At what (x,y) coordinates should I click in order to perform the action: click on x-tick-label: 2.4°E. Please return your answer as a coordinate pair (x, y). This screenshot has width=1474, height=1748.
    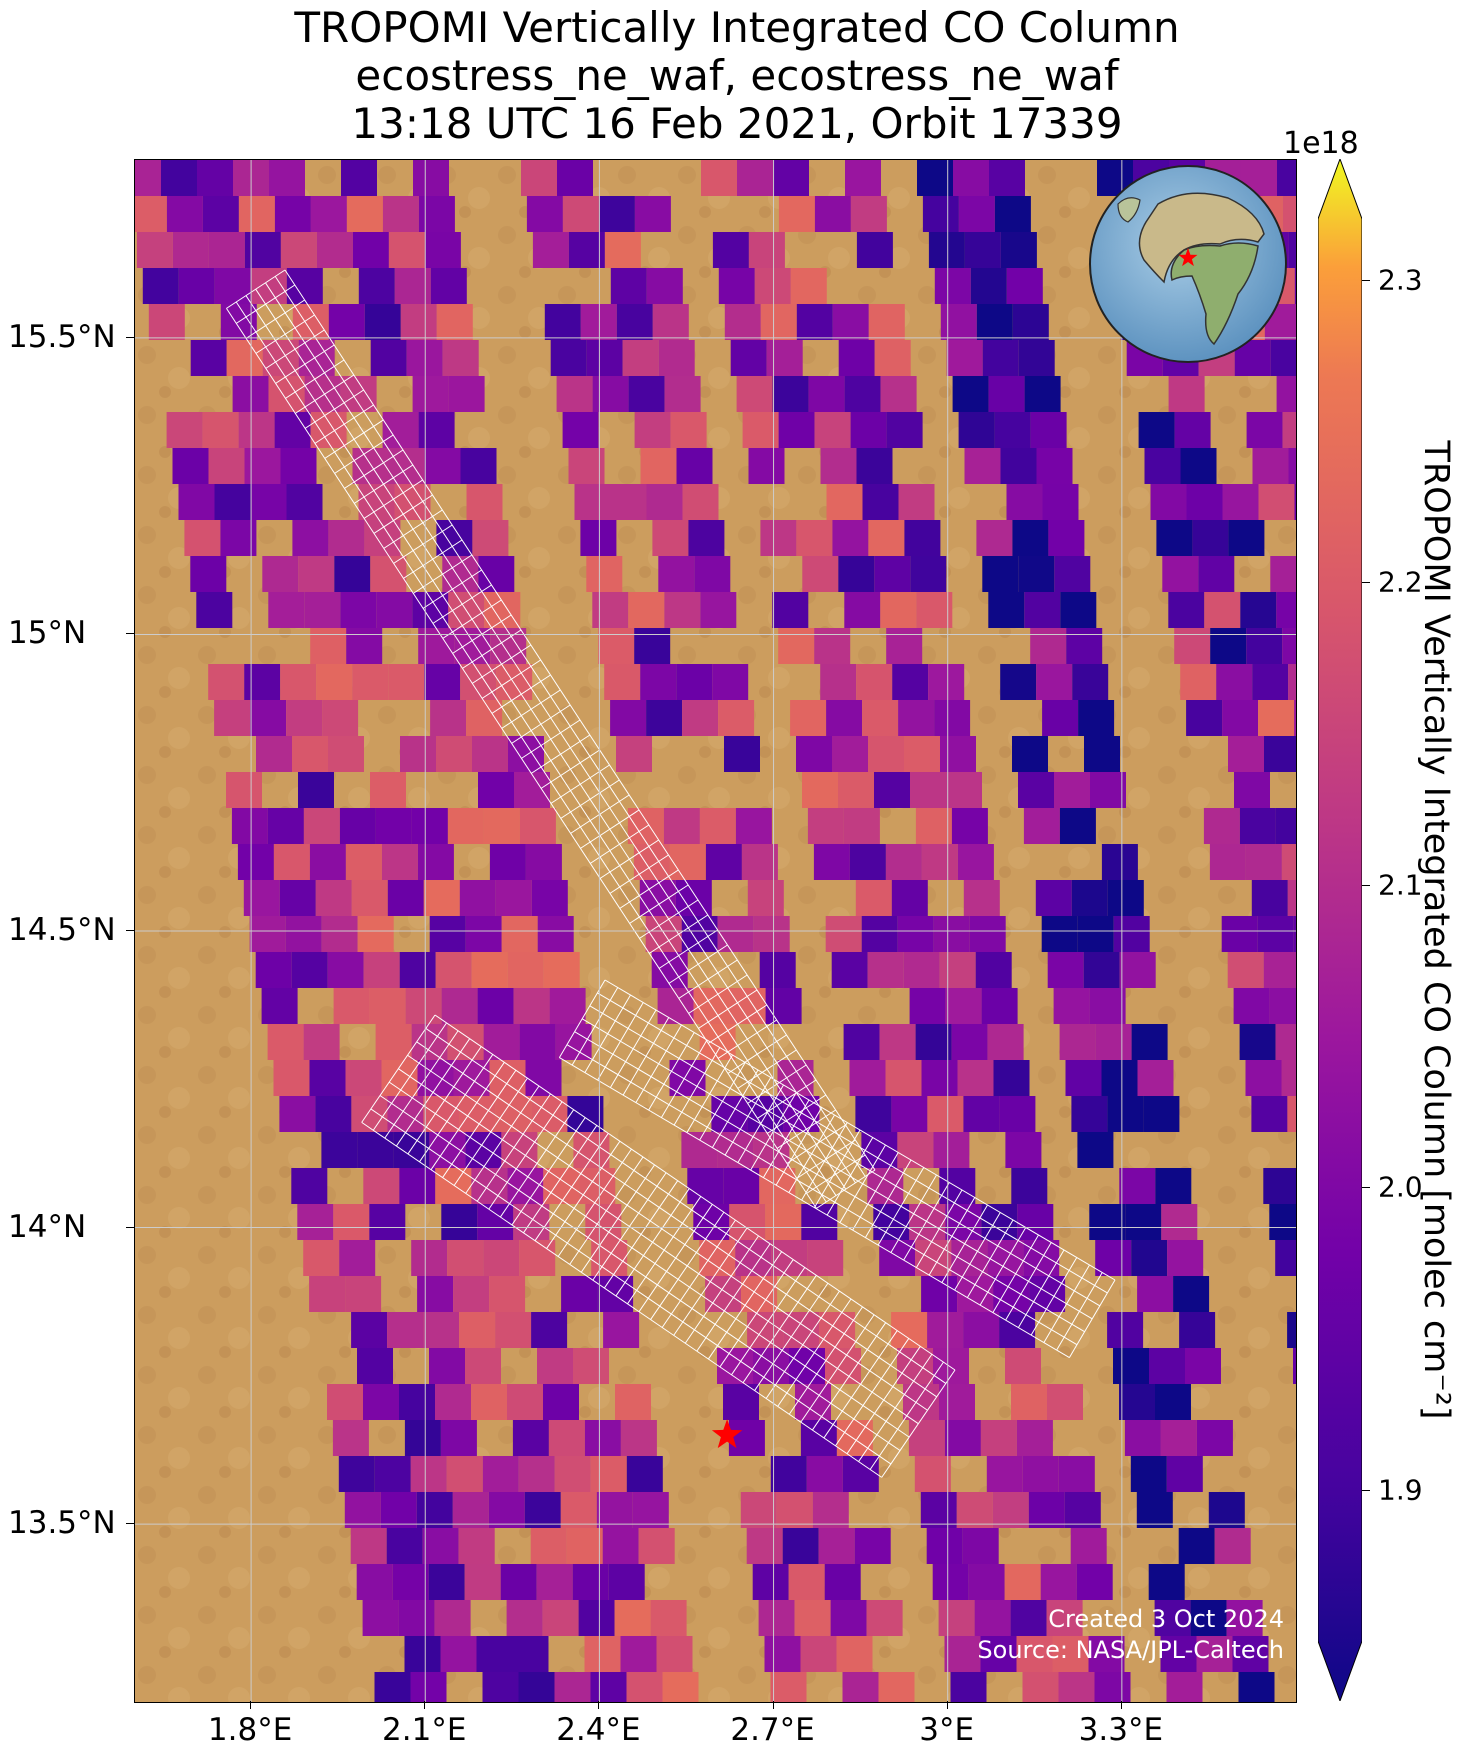
    Looking at the image, I should click on (598, 1730).